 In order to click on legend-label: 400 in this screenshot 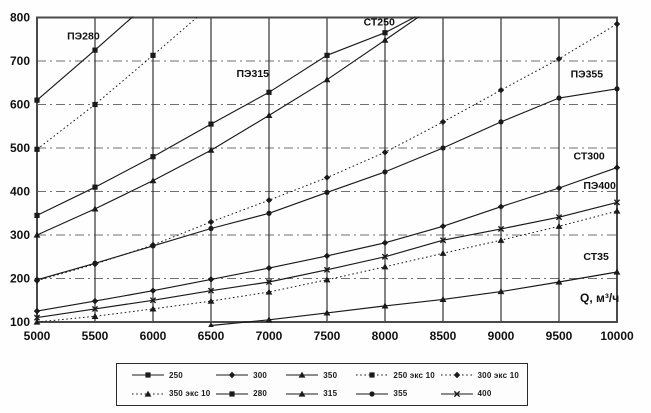, I will do `click(484, 394)`.